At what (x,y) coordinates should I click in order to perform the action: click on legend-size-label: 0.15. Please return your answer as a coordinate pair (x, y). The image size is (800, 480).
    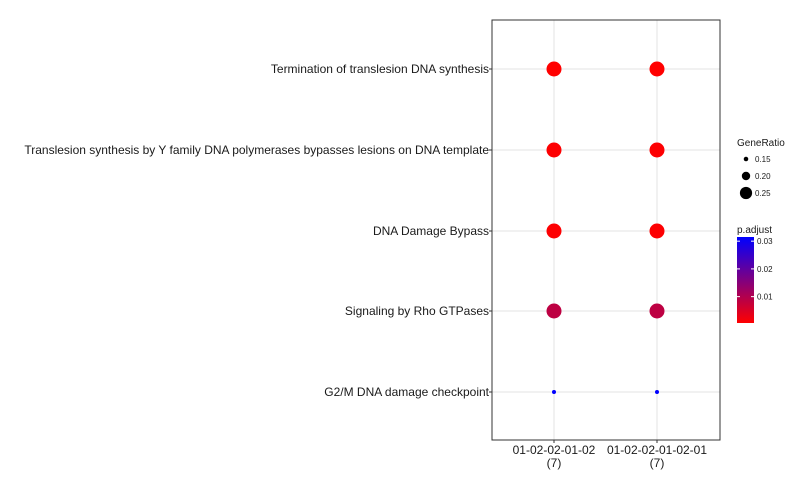
    Looking at the image, I should click on (763, 159).